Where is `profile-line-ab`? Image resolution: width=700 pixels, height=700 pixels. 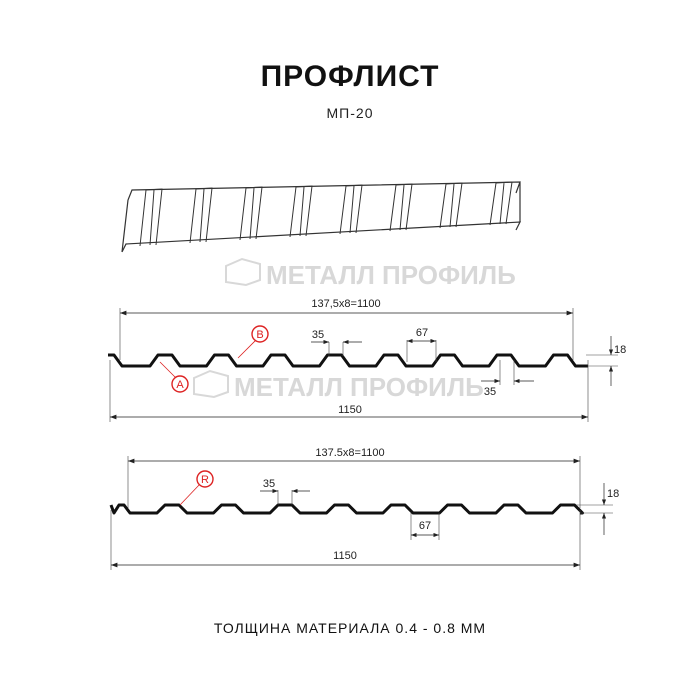 profile-line-ab is located at coordinates (348, 360).